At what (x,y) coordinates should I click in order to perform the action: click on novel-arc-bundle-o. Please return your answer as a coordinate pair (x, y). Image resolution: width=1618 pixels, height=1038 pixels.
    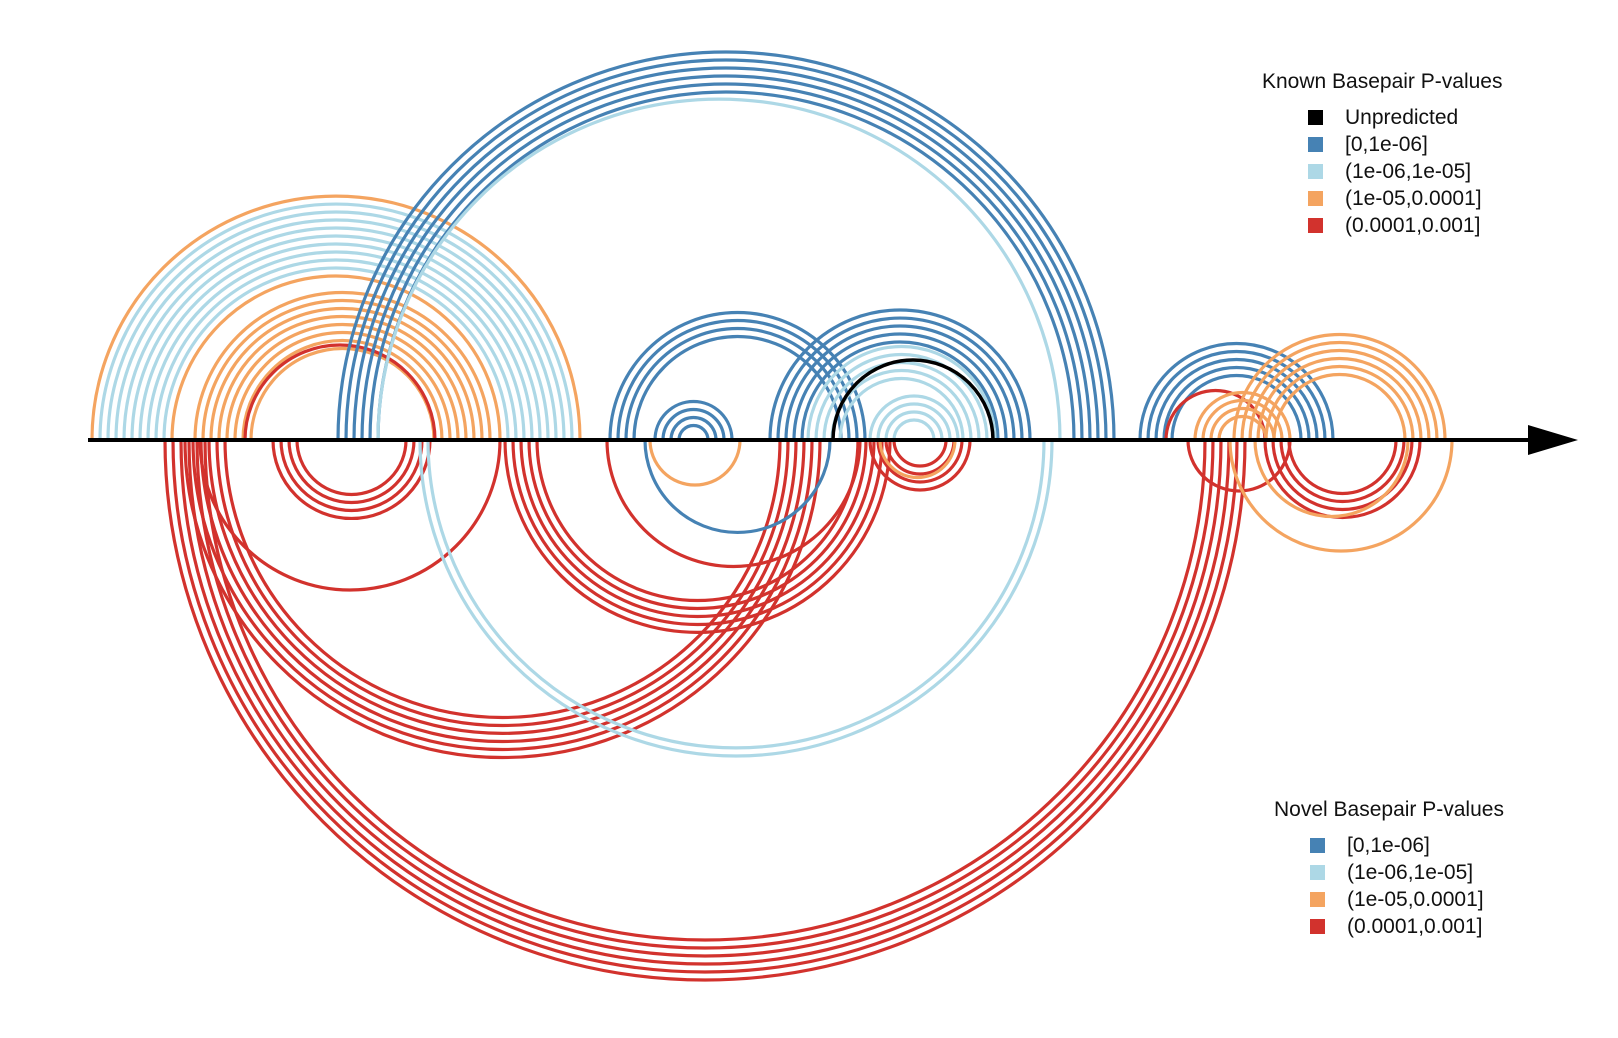
    Looking at the image, I should click on (1331, 479).